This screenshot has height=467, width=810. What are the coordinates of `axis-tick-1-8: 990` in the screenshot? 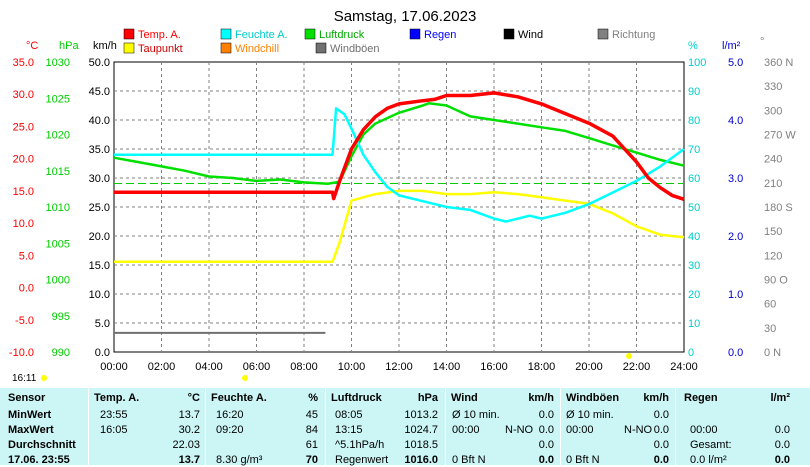 It's located at (61, 353).